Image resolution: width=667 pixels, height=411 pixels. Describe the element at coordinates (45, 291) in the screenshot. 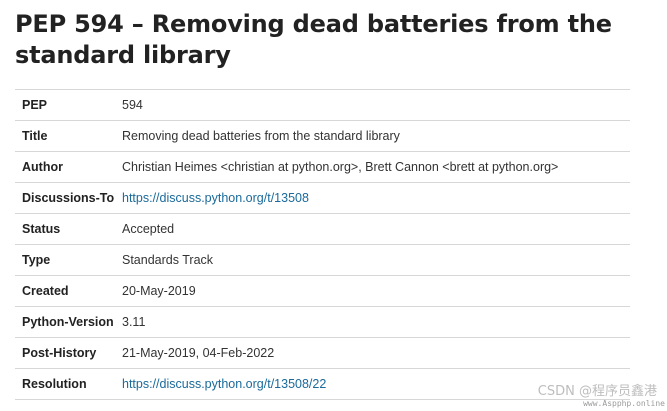

I see `header-label: Created` at that location.